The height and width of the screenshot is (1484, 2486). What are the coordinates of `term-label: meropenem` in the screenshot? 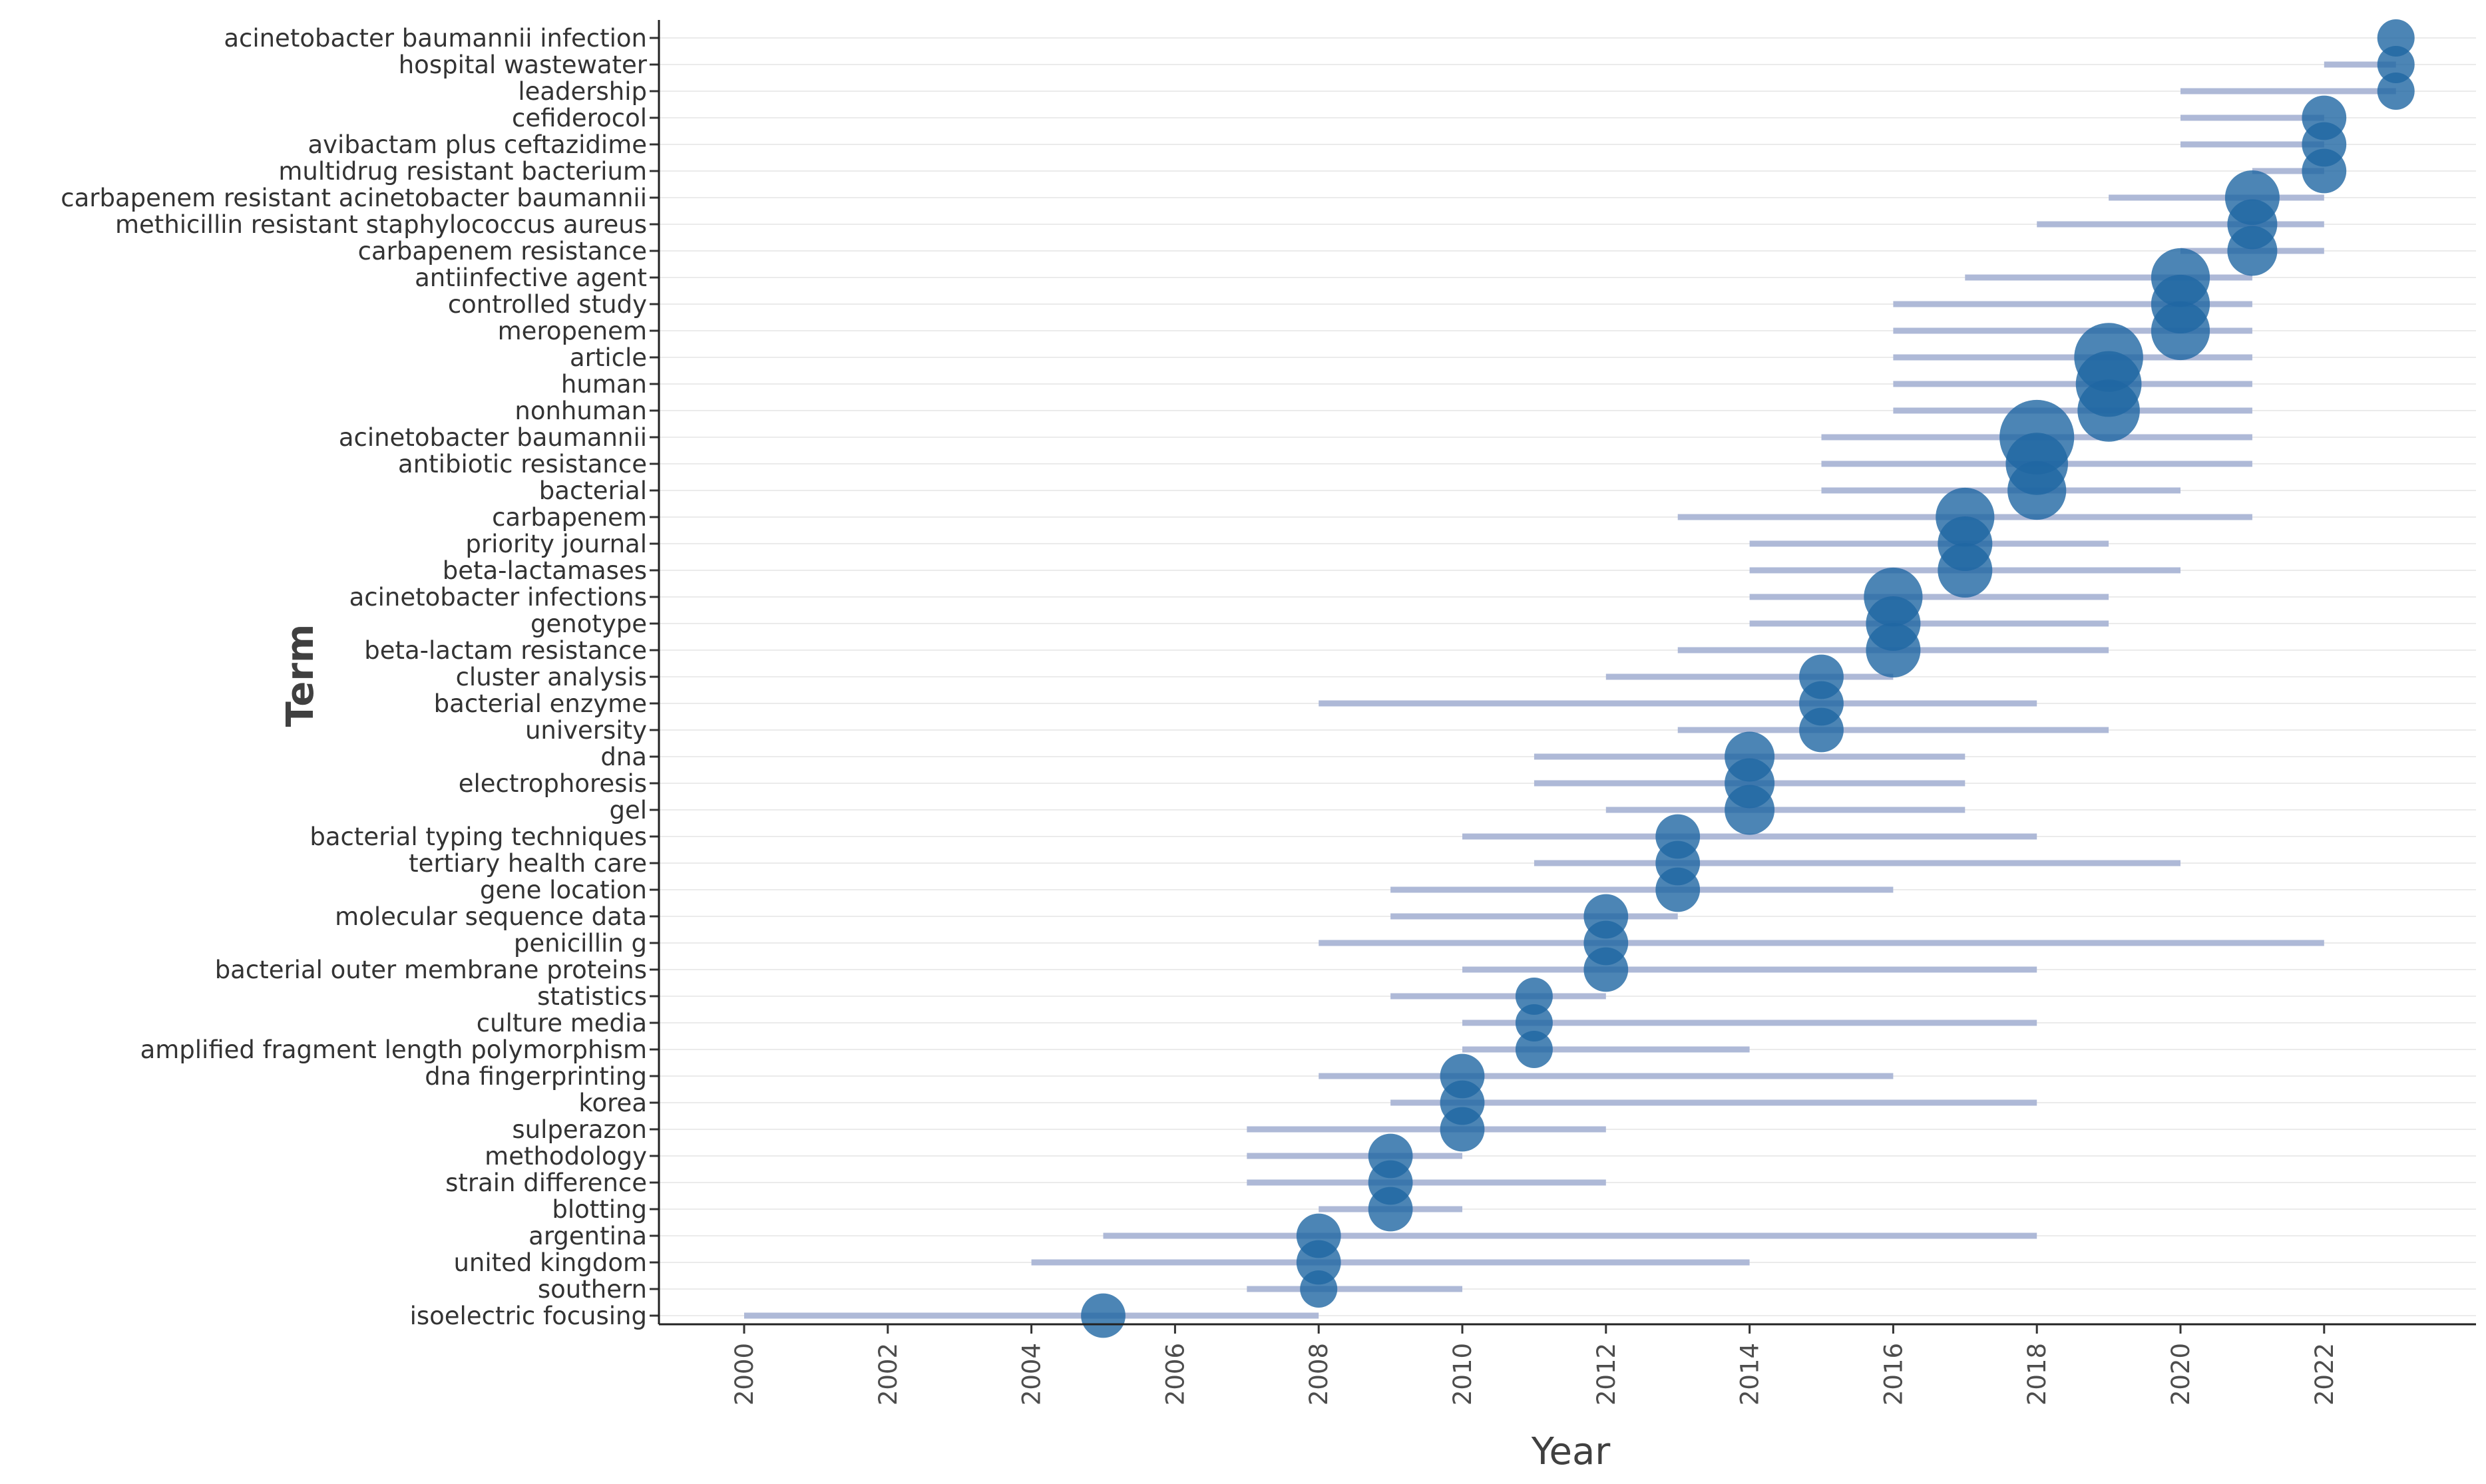 It's located at (572, 331).